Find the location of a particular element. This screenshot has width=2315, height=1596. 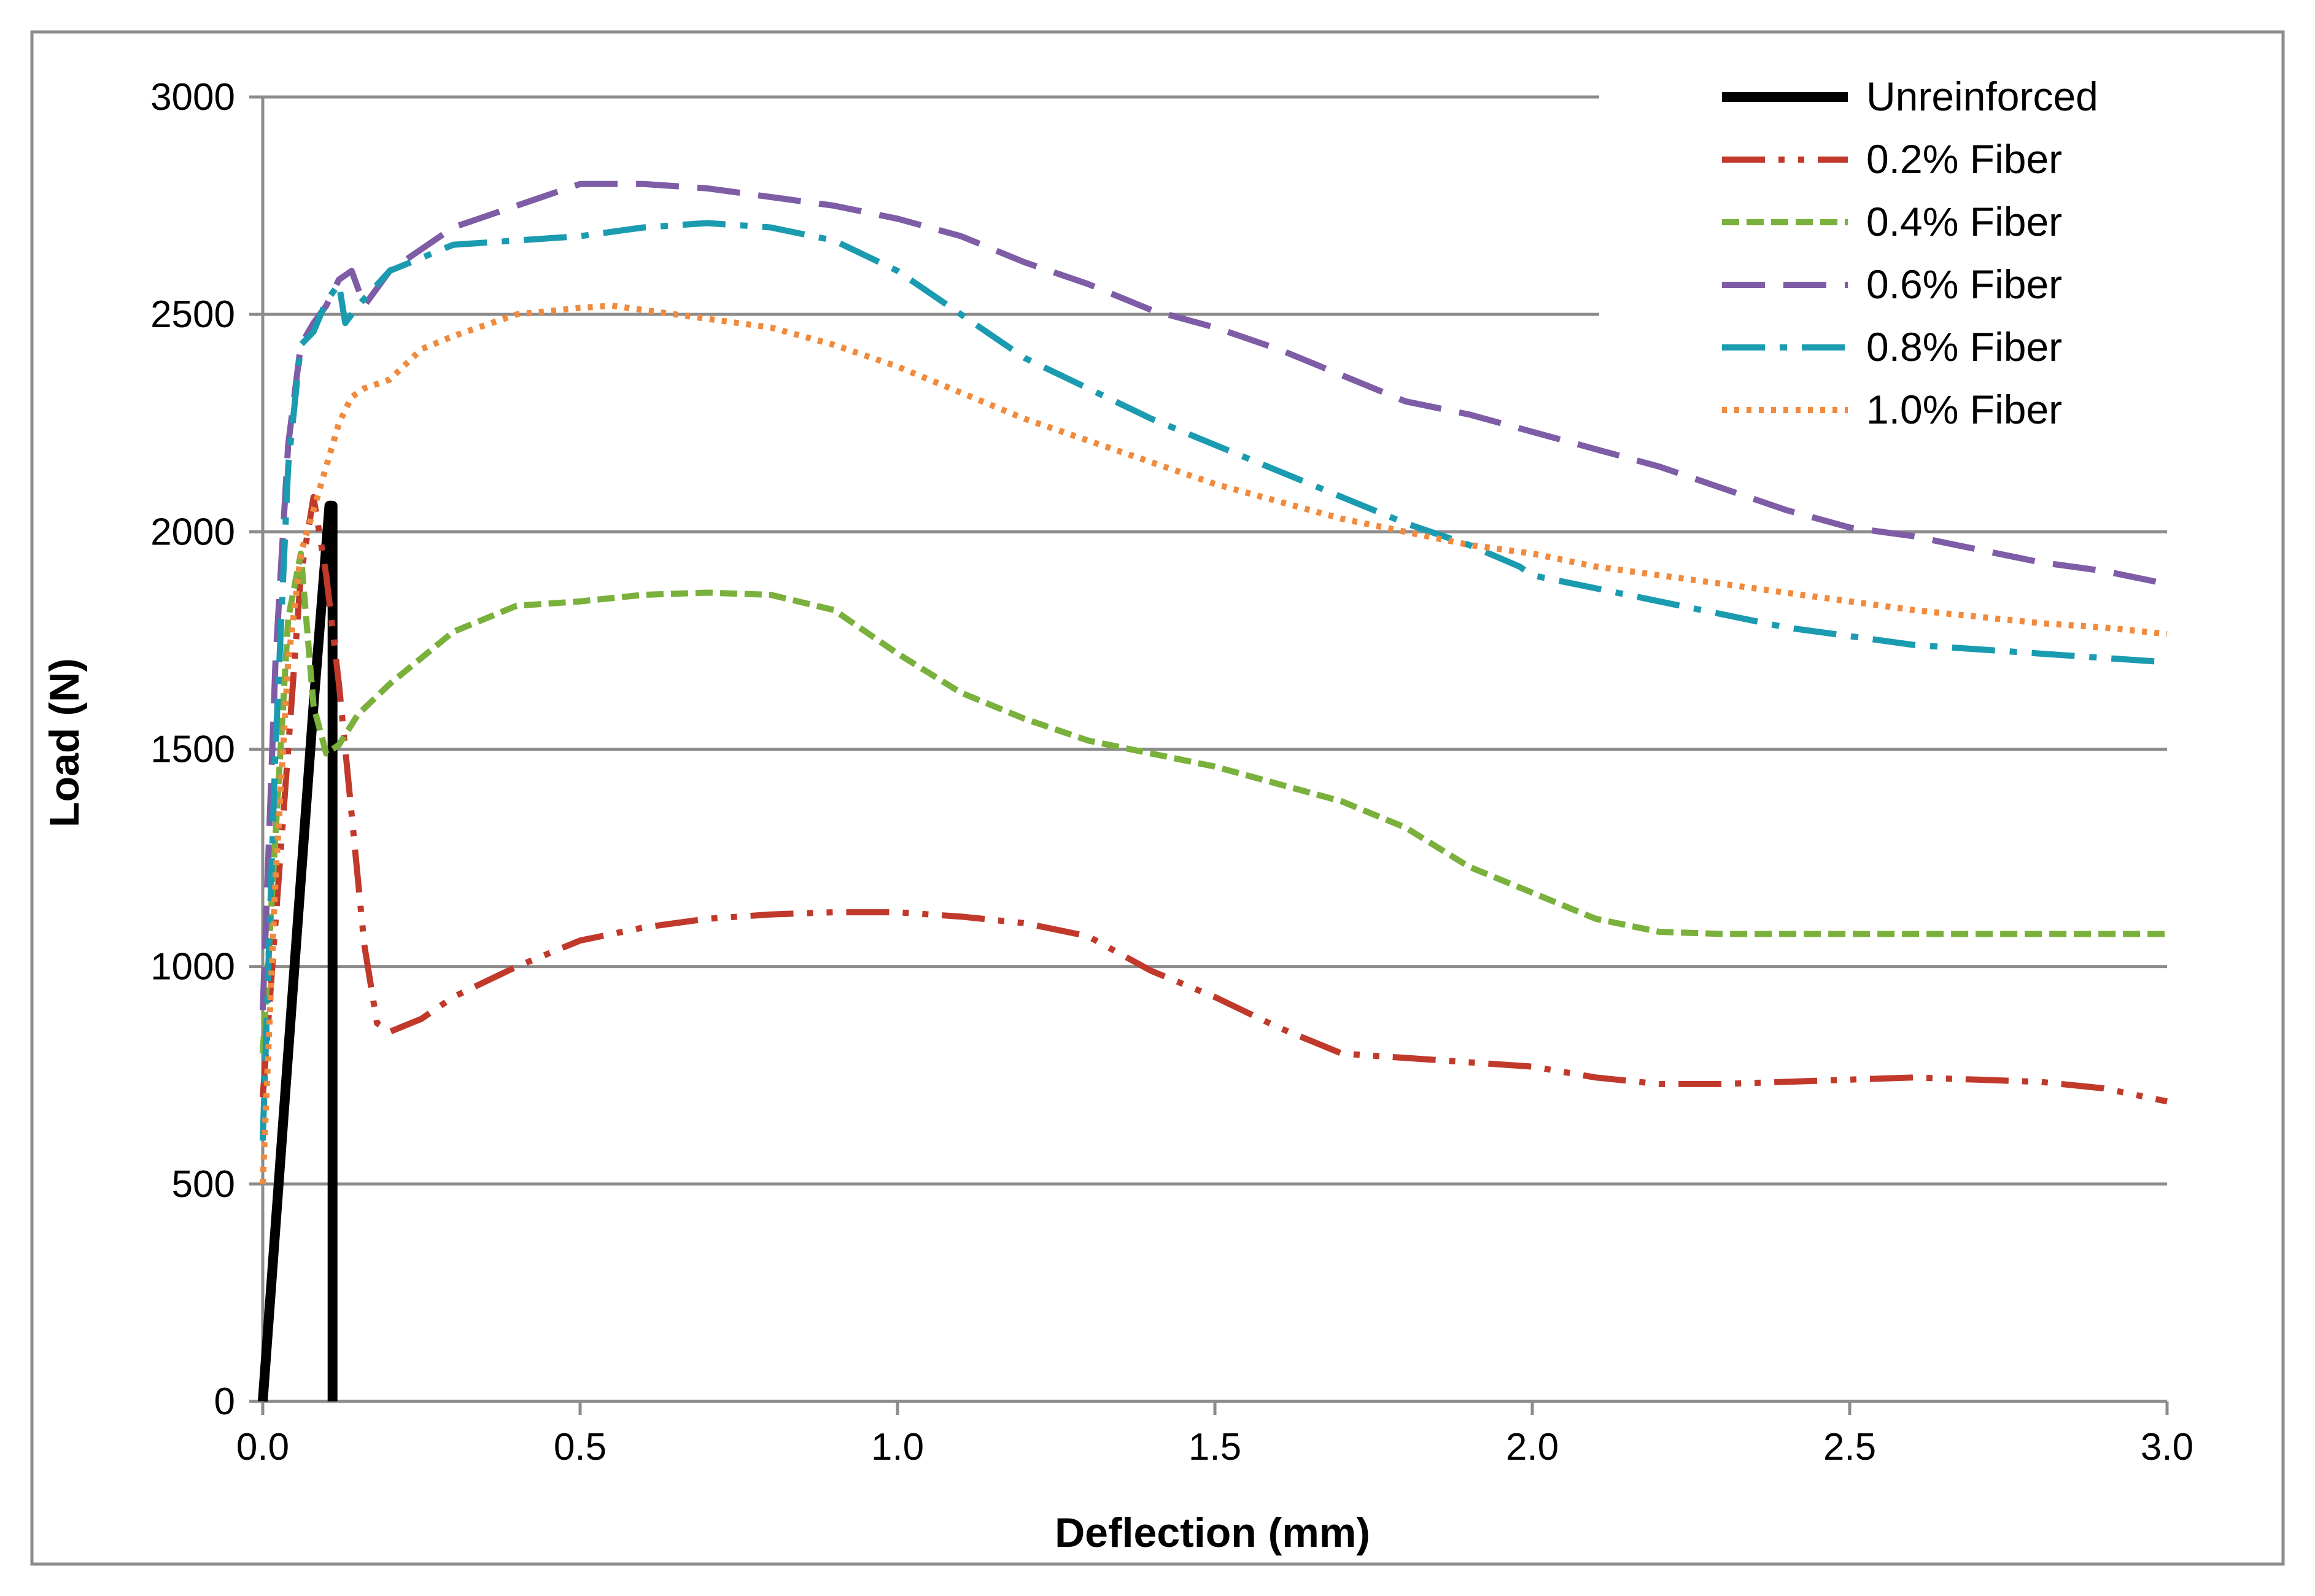

legend-label-0-6-fiber: 0.6% Fiber is located at coordinates (1964, 284).